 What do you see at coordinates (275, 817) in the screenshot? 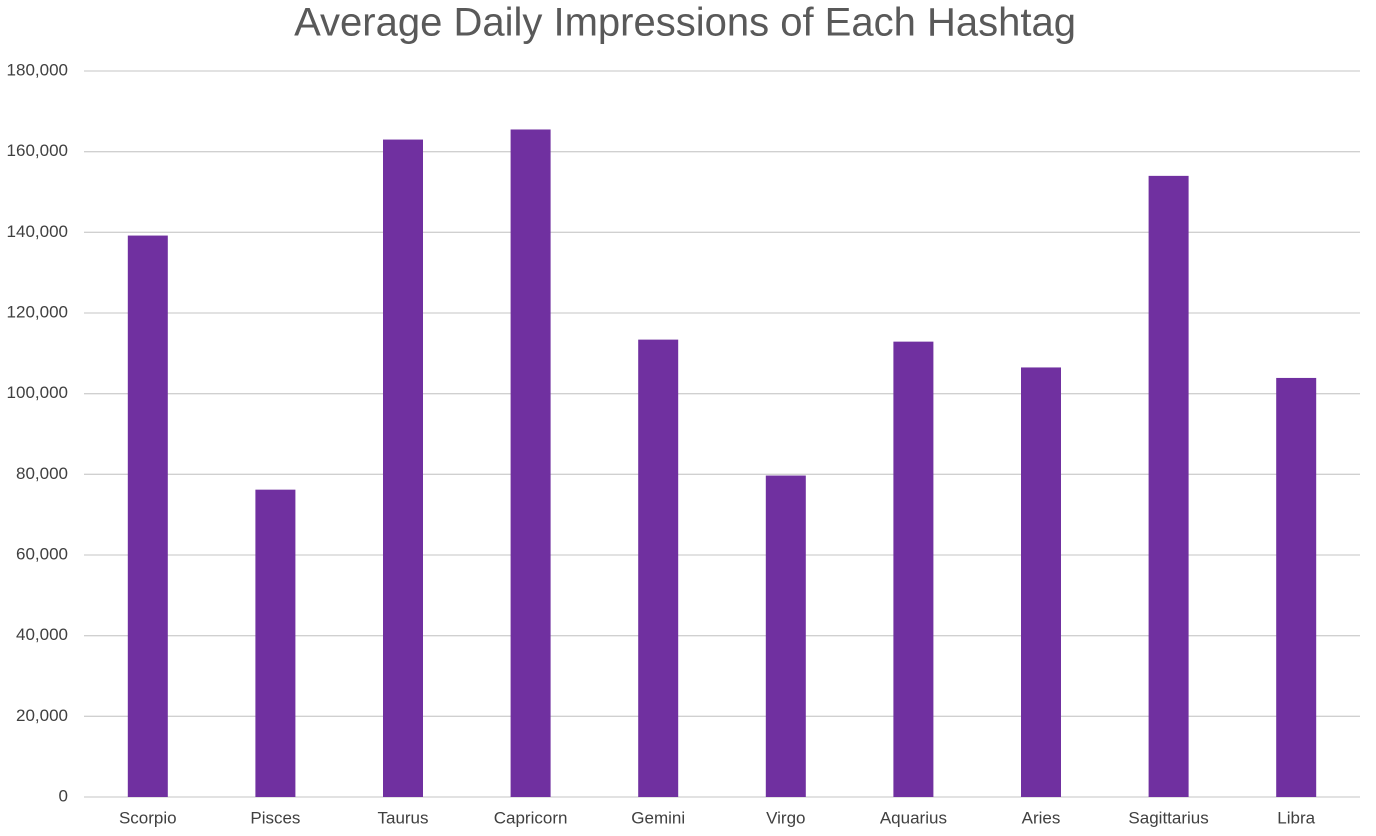
I see `x-tick-label: Pisces` at bounding box center [275, 817].